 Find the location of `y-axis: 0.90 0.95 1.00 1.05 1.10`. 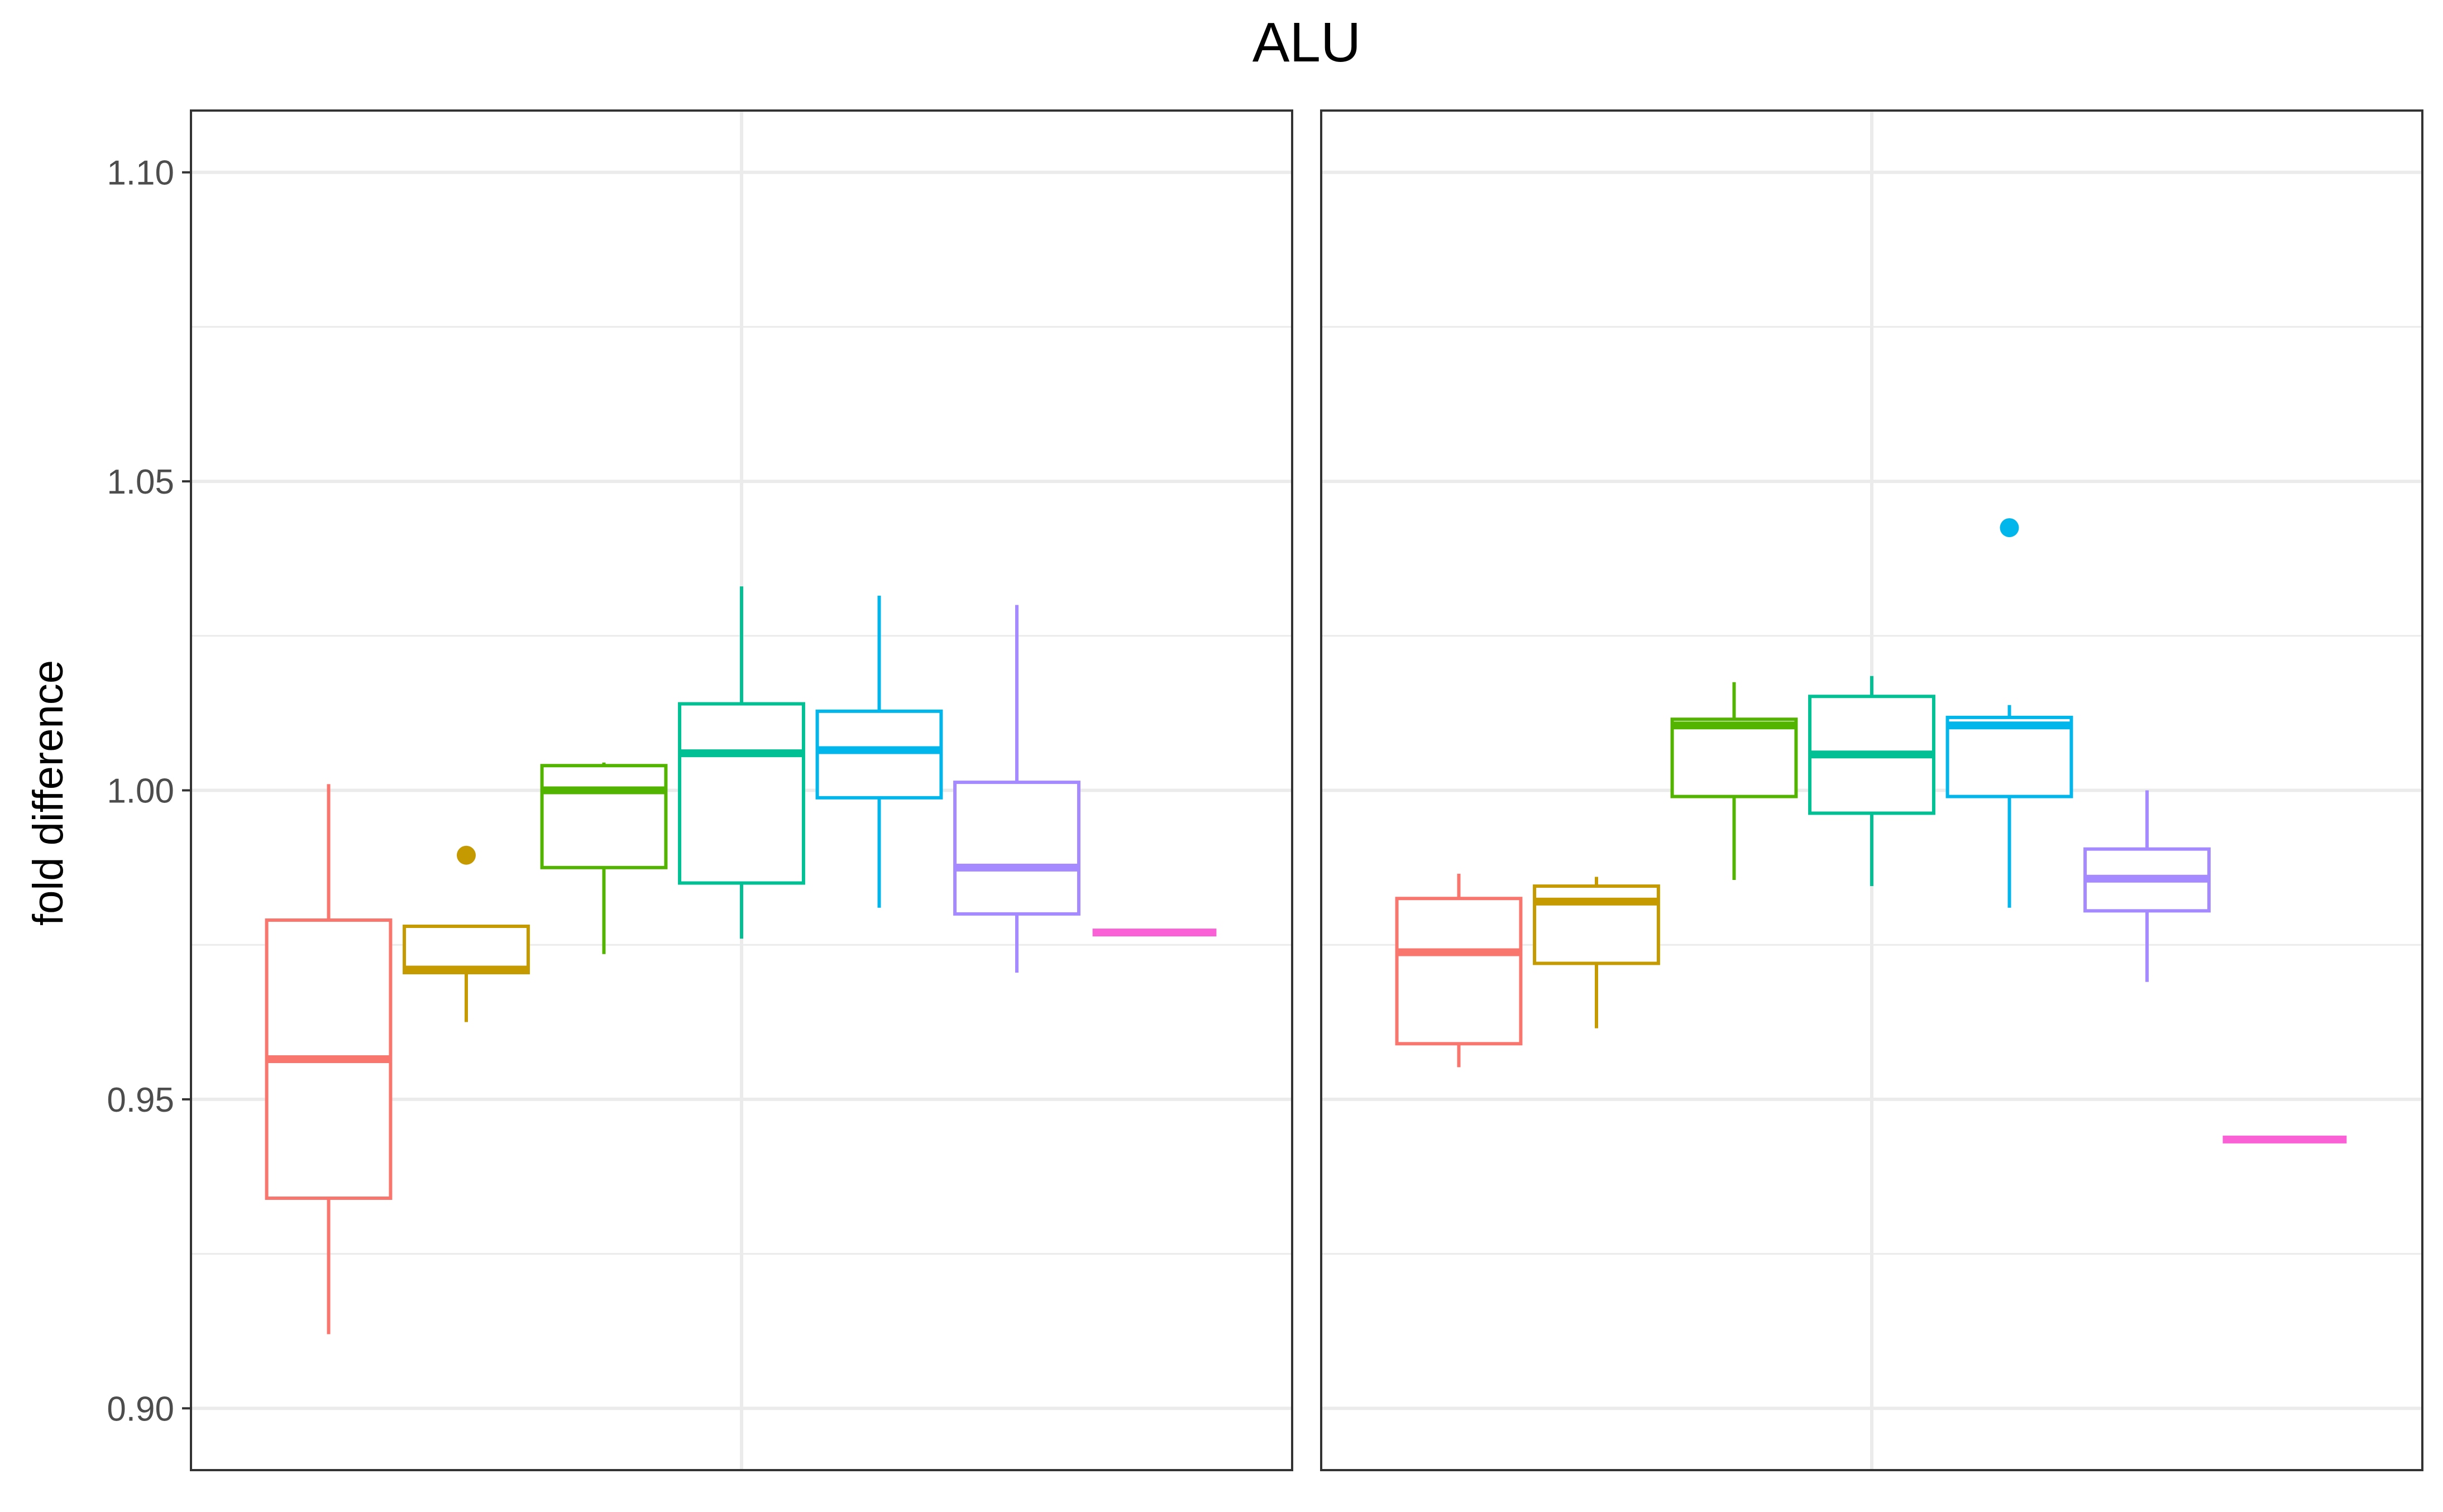

y-axis: 0.90 0.95 1.00 1.05 1.10 is located at coordinates (149, 791).